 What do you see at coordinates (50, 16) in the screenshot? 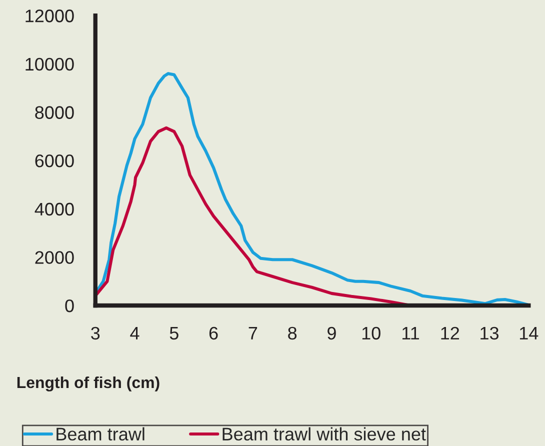
I see `y-tick-label: 12000` at bounding box center [50, 16].